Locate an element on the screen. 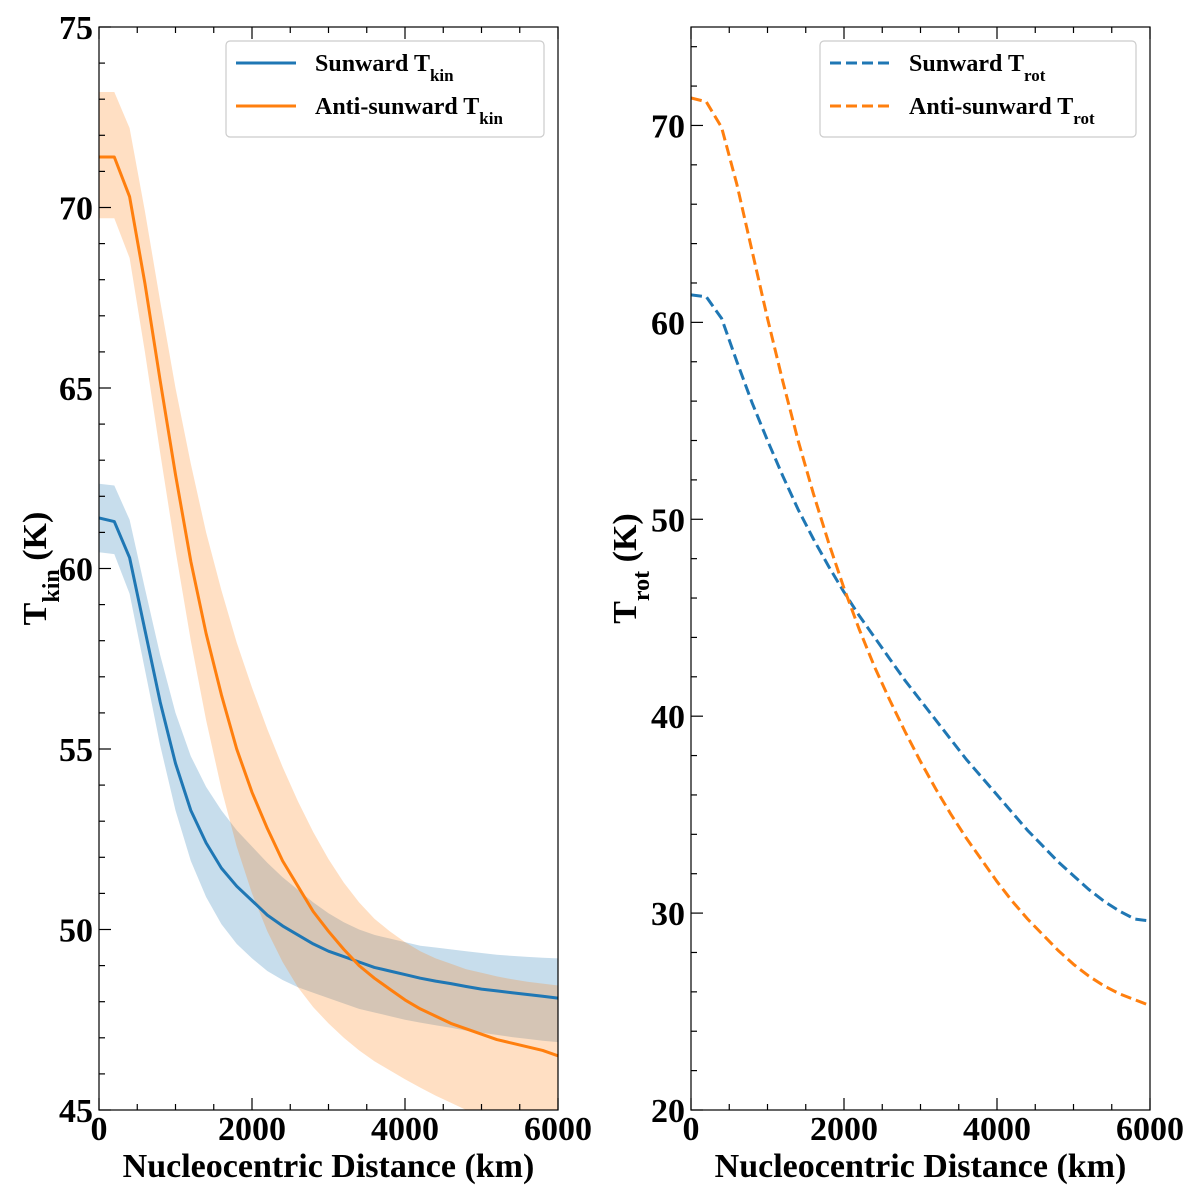  left-y-tick-label: 60 is located at coordinates (76, 570).